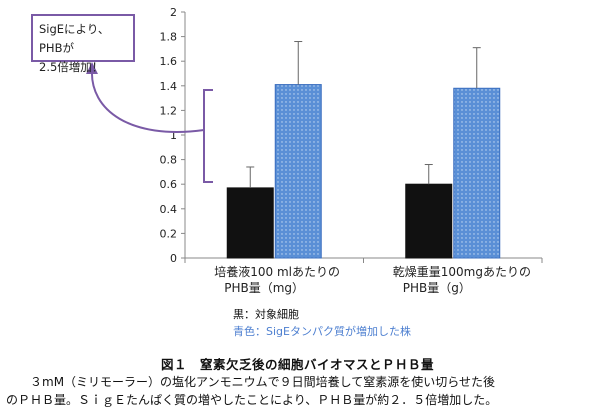 The image size is (595, 416). What do you see at coordinates (169, 61) in the screenshot?
I see `y-tick-label: 1.6` at bounding box center [169, 61].